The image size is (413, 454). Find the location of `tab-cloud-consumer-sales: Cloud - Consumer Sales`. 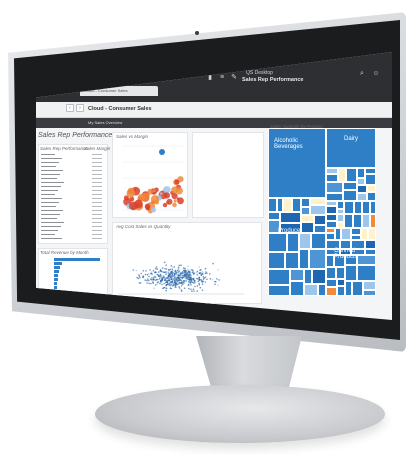

tab-cloud-consumer-sales: Cloud - Consumer Sales is located at coordinates (119, 91).